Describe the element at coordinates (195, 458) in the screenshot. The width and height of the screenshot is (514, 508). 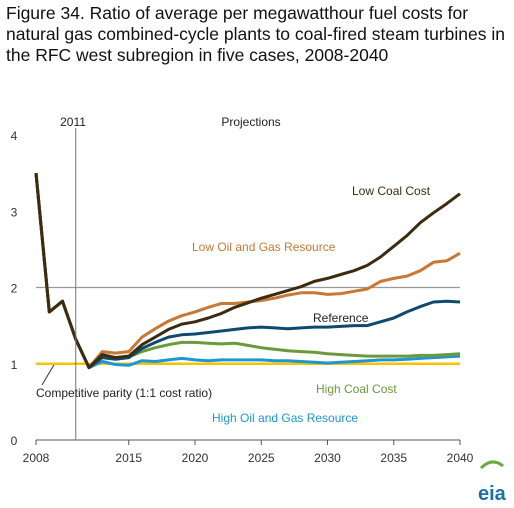
I see `x-tick-label-2020: 2020` at that location.